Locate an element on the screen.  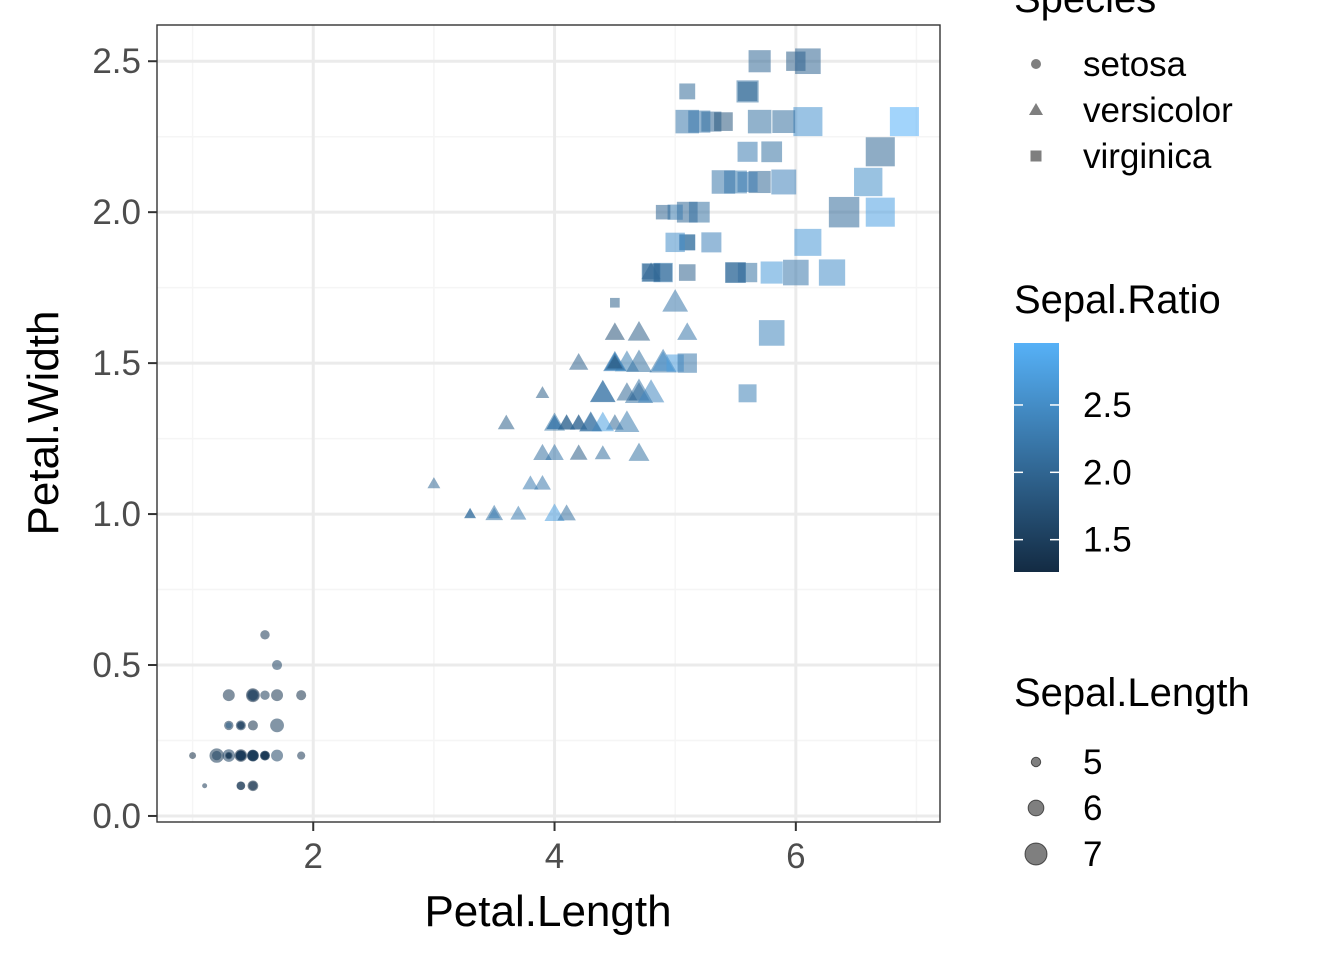
y-tick-label: 2.0 is located at coordinates (116, 212).